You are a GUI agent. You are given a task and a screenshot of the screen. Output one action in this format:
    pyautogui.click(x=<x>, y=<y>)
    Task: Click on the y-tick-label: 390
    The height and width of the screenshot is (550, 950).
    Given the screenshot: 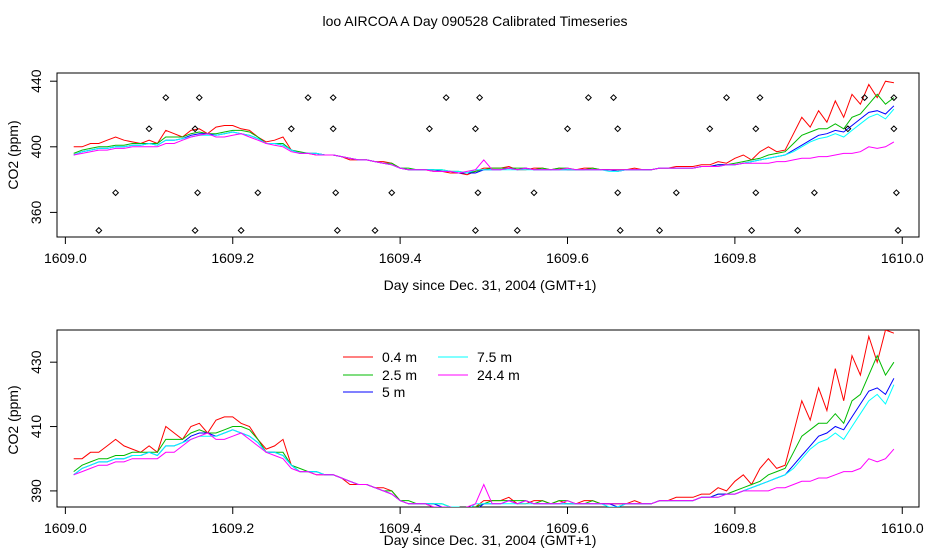 What is the action you would take?
    pyautogui.click(x=36, y=491)
    